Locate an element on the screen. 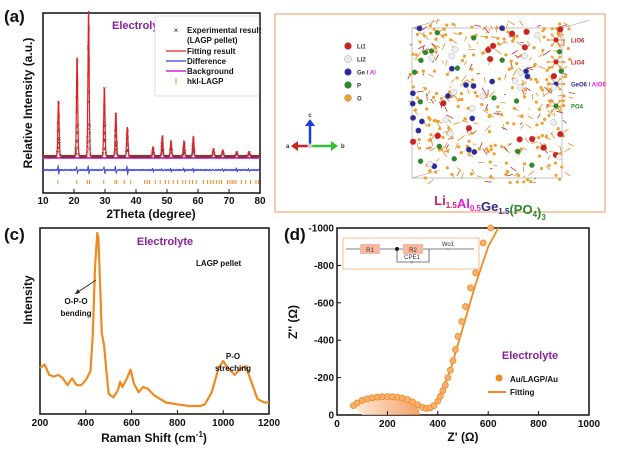 The height and width of the screenshot is (462, 621). raman-sample-label: LAGP pellet is located at coordinates (219, 263).